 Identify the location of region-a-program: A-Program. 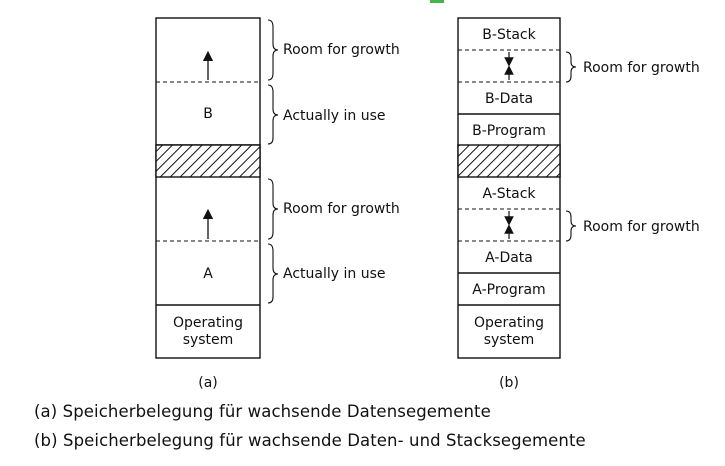
(508, 290).